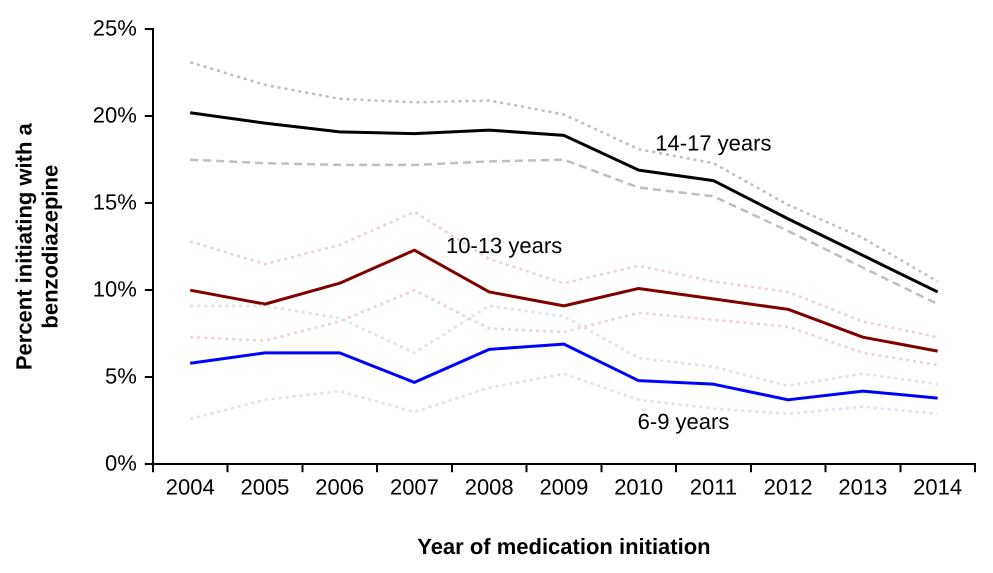 Image resolution: width=993 pixels, height=573 pixels. I want to click on y-tick-label: 5%, so click(121, 375).